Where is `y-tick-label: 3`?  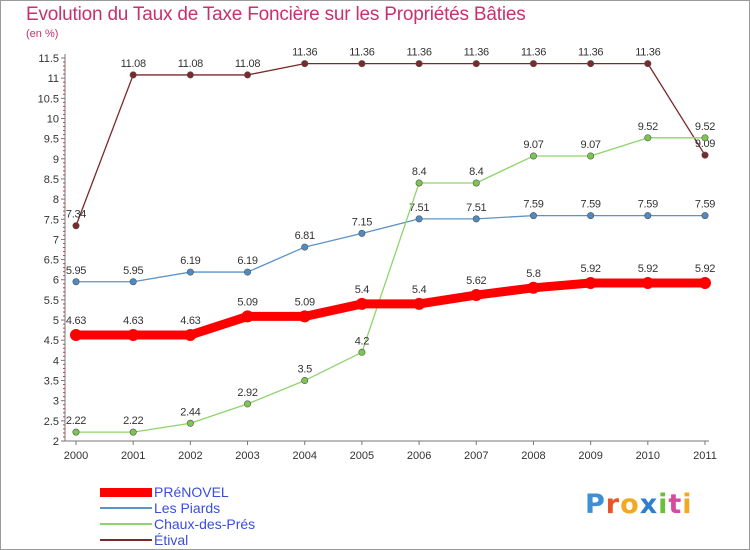 y-tick-label: 3 is located at coordinates (56, 402).